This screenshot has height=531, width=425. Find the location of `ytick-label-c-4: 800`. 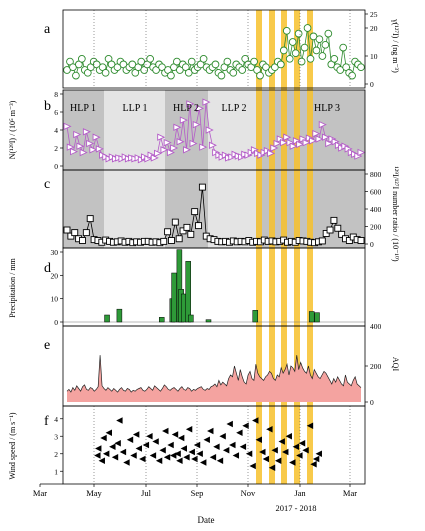

ytick-label-c-4: 800 is located at coordinates (376, 174).